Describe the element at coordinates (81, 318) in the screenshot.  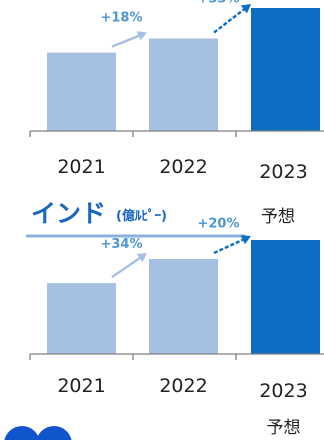
I see `bar-bottom-2021` at that location.